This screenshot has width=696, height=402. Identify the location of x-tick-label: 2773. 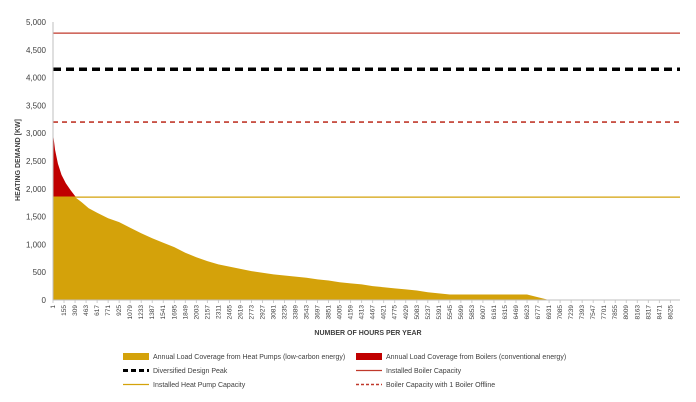
(251, 312).